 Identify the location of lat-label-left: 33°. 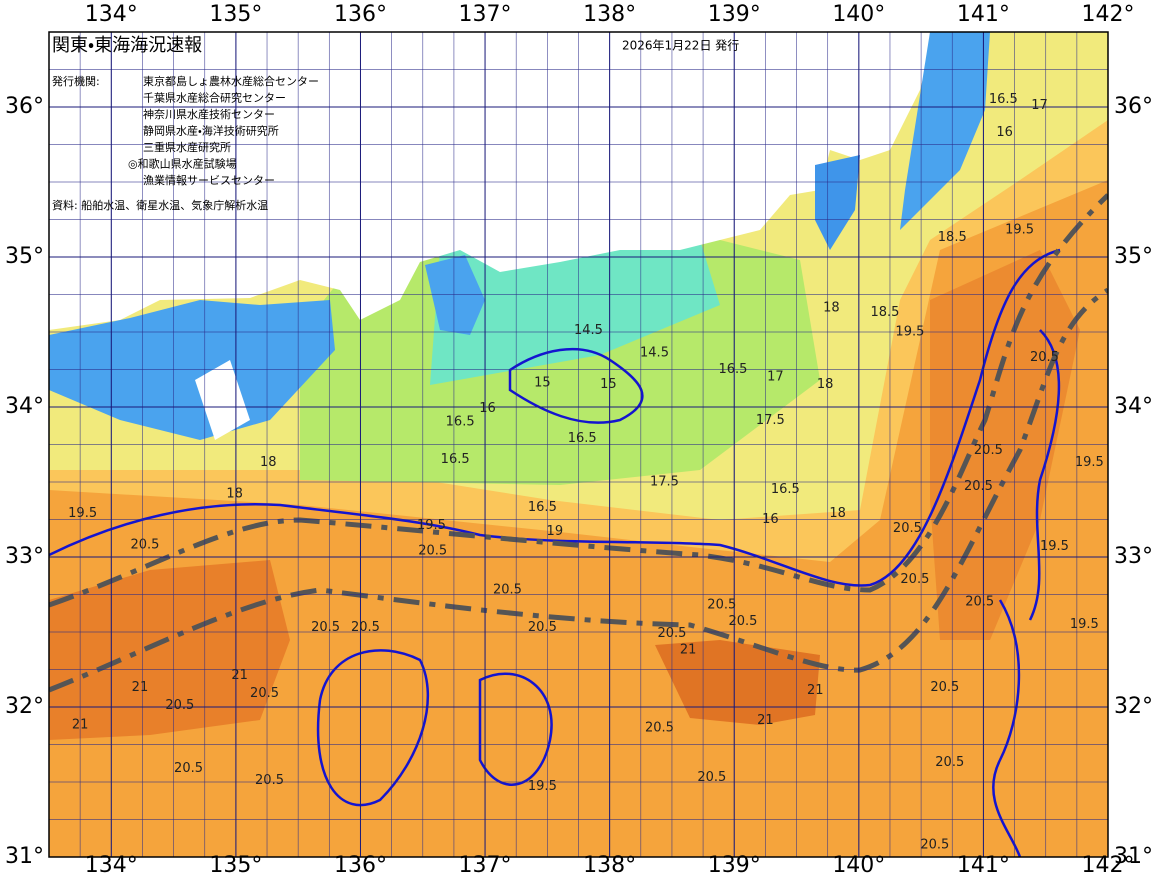
(24, 556).